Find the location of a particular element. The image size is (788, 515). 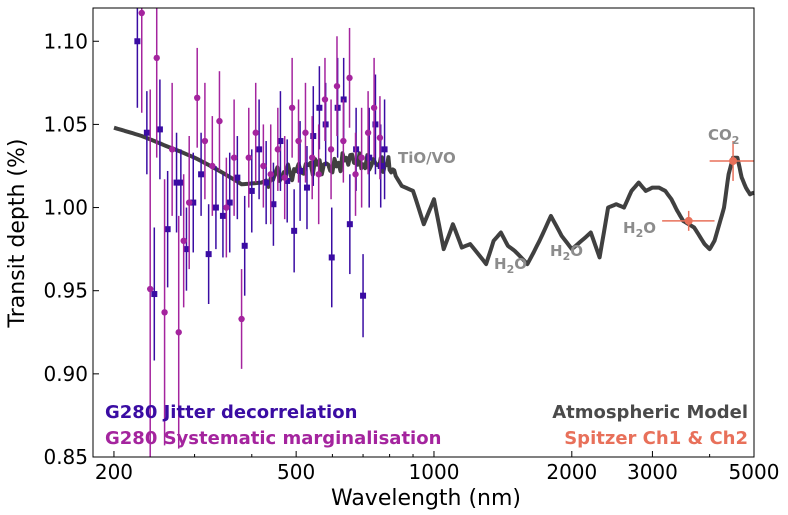

y-tick-label: 0.95 is located at coordinates (65, 291).